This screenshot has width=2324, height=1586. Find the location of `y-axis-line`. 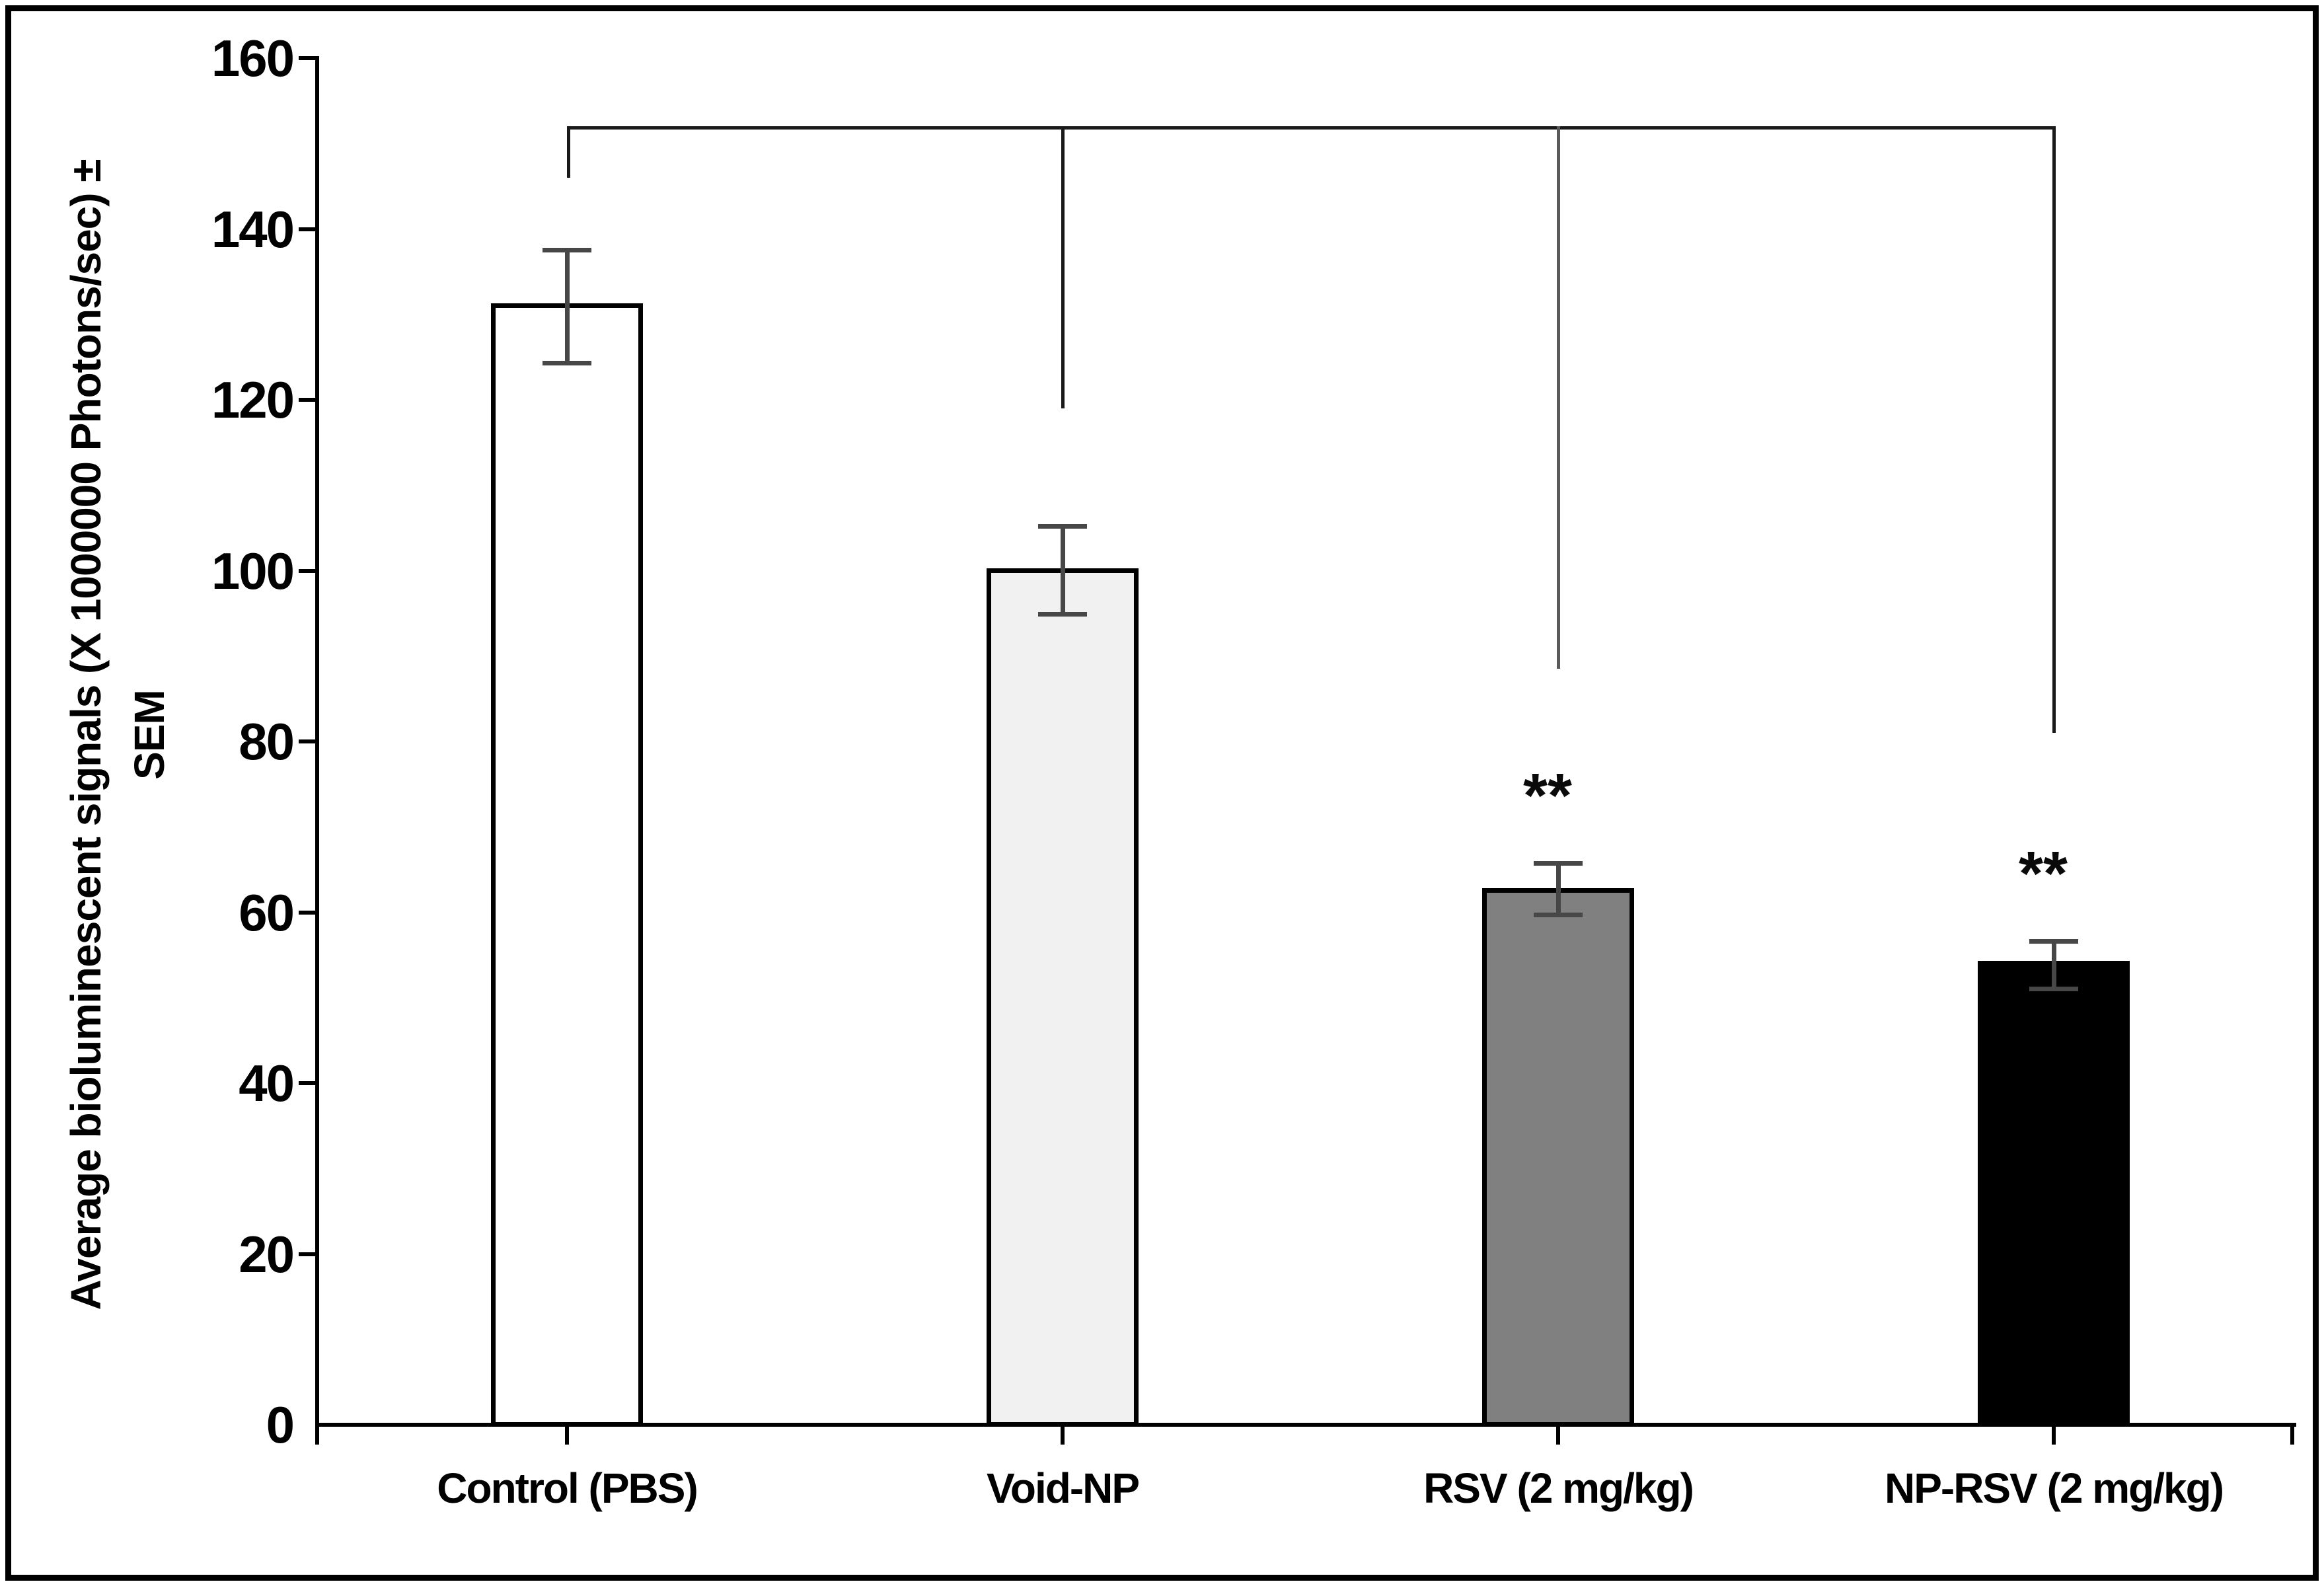

y-axis-line is located at coordinates (317, 743).